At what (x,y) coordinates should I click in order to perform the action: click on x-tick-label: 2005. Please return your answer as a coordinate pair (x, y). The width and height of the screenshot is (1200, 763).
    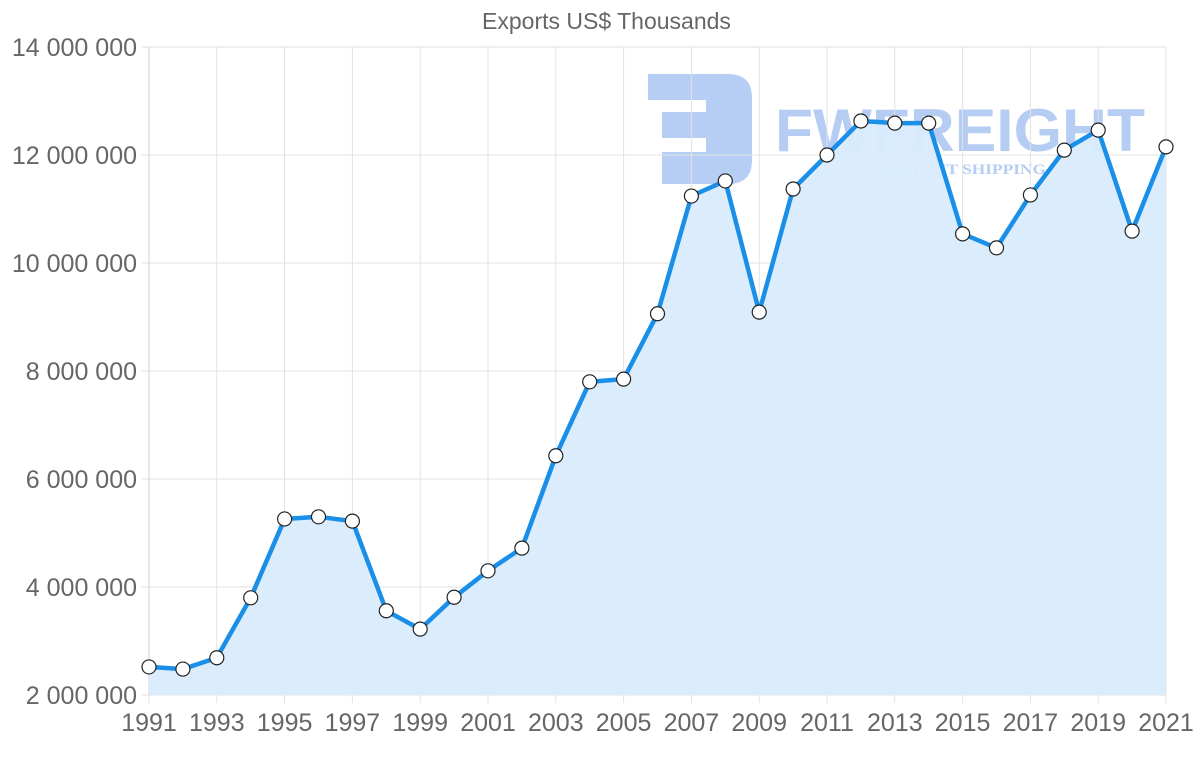
    Looking at the image, I should click on (624, 723).